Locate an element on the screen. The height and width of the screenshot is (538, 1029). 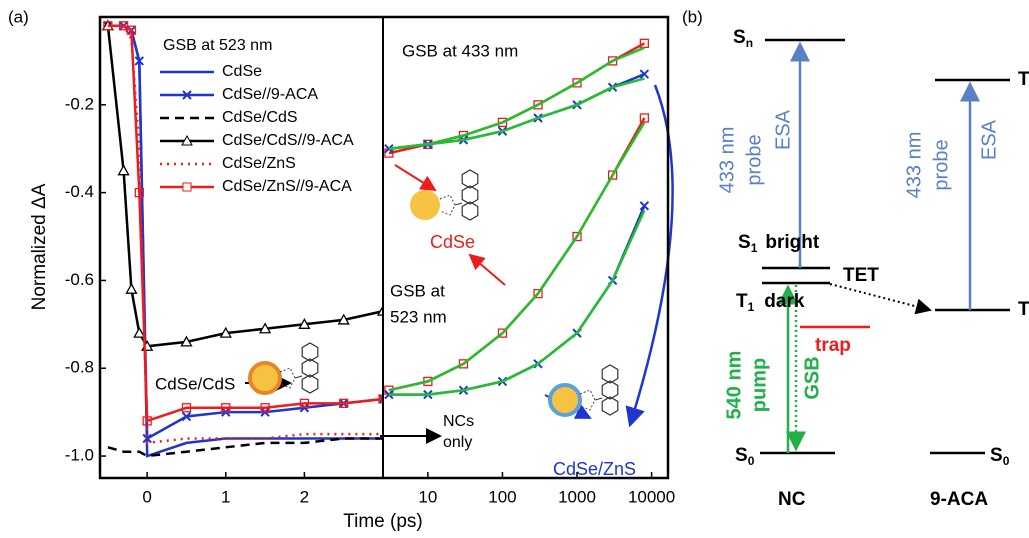
annotation: GSB at is located at coordinates (417, 290).